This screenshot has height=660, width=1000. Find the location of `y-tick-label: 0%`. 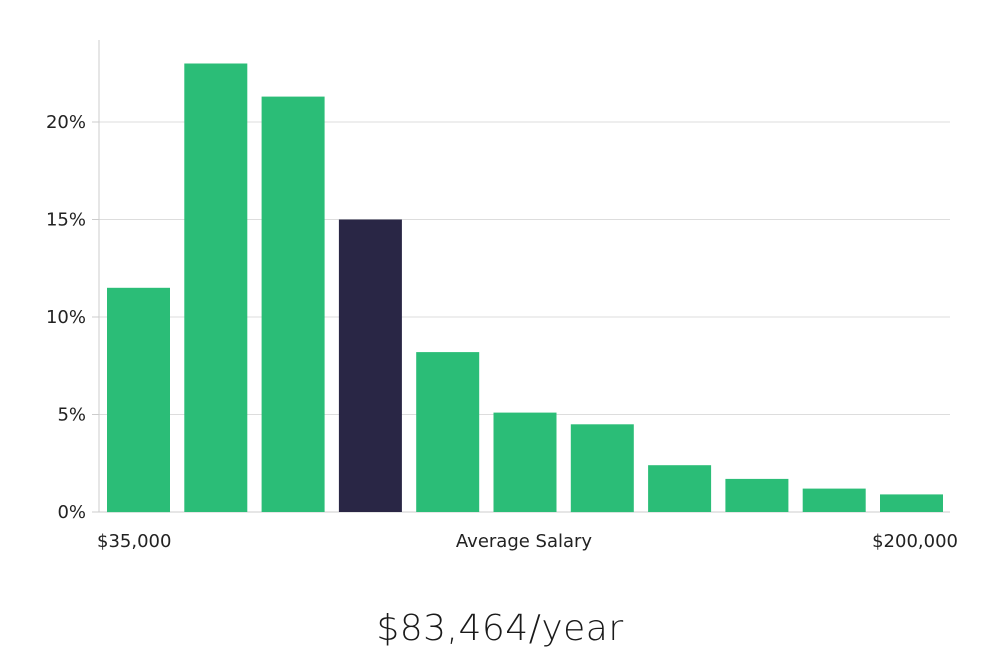

y-tick-label: 0% is located at coordinates (71, 512).